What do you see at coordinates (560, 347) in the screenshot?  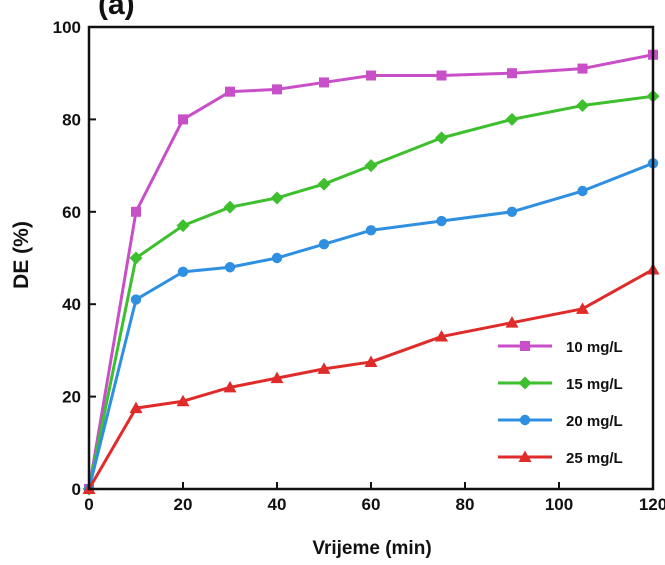 I see `legend-item: 10 mg/L` at bounding box center [560, 347].